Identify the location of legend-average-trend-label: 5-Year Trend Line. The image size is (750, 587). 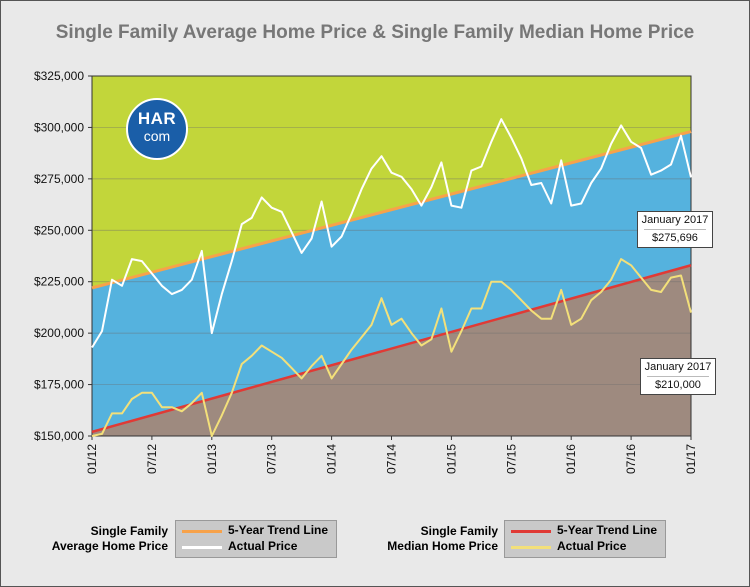
(278, 530).